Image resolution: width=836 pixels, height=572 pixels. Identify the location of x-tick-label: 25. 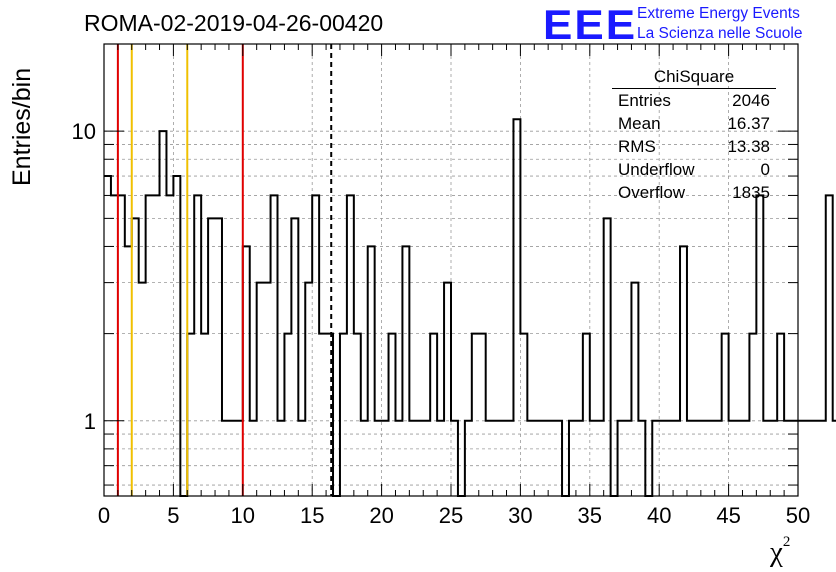
(451, 515).